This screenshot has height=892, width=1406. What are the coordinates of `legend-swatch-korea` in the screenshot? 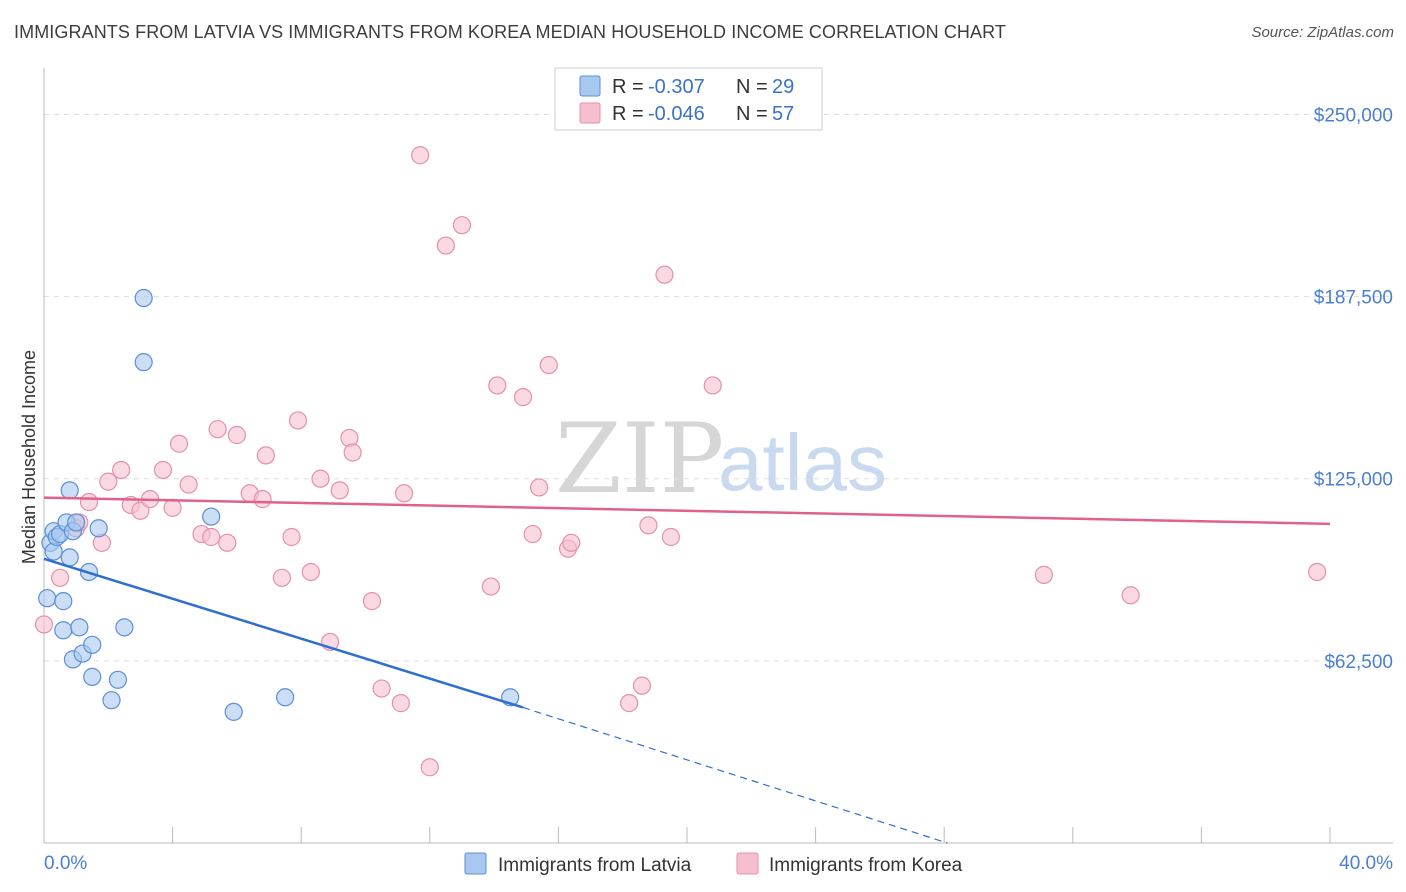 It's located at (590, 113).